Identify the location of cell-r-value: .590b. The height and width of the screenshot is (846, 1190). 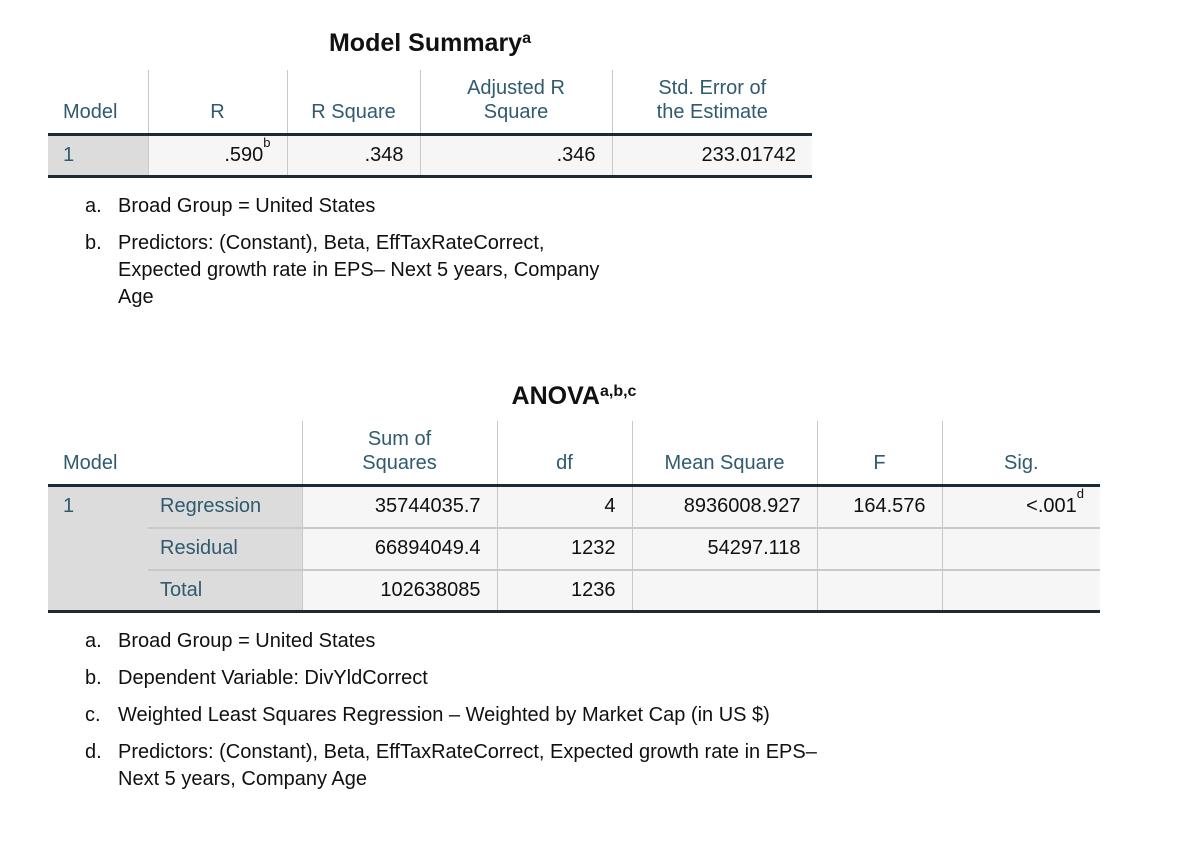
(217, 155).